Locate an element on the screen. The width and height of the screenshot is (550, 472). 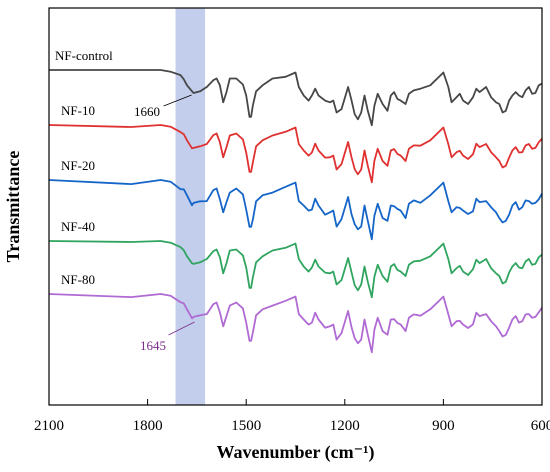
series-label-nf-40: NF-40 is located at coordinates (78, 226).